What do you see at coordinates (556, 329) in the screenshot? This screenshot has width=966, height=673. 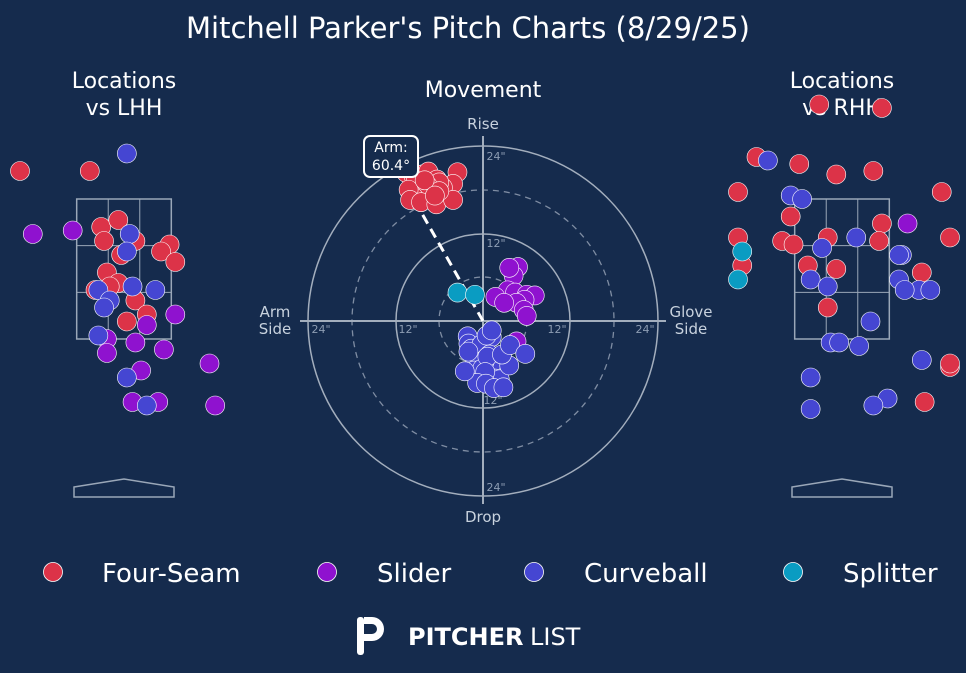 I see `tick-right-12: 12"` at bounding box center [556, 329].